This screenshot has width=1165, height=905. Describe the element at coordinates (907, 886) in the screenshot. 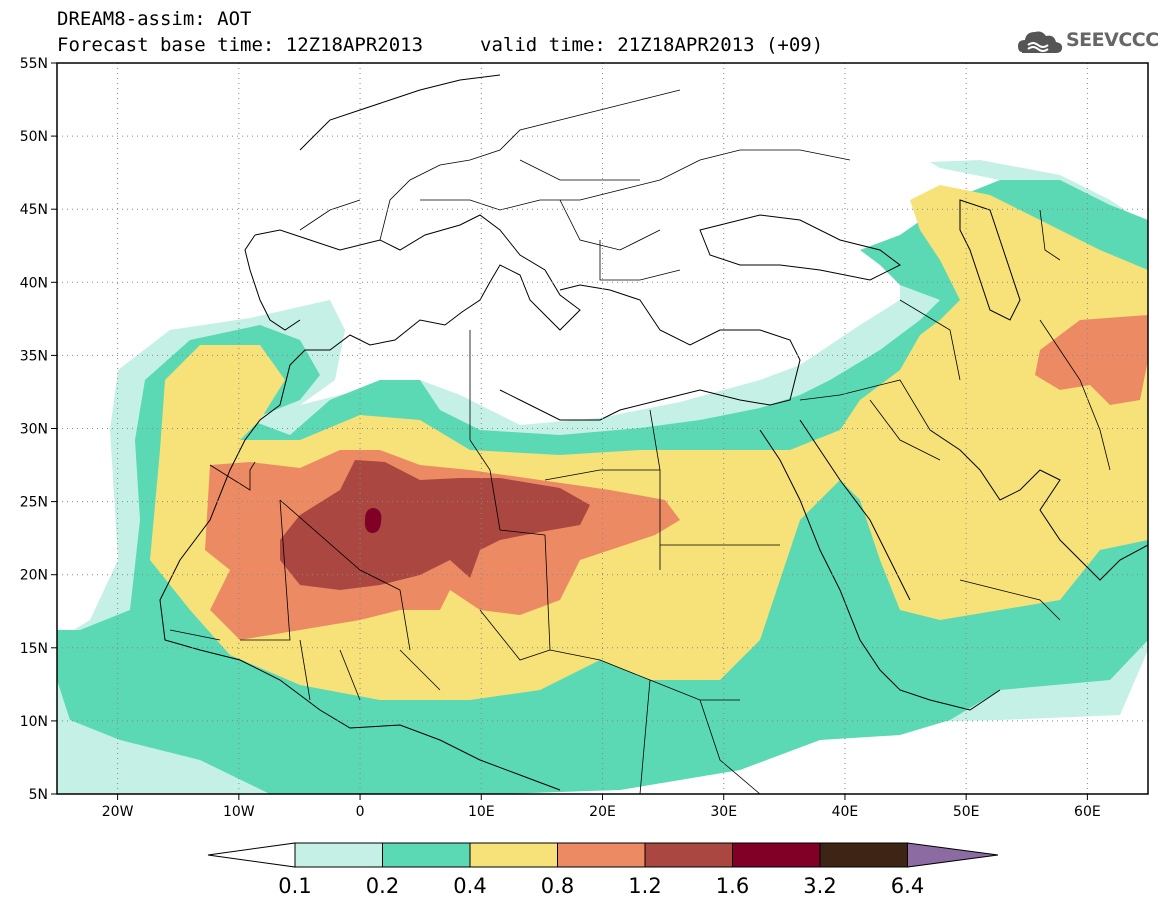

I see `colorbar-label: 6.4` at that location.